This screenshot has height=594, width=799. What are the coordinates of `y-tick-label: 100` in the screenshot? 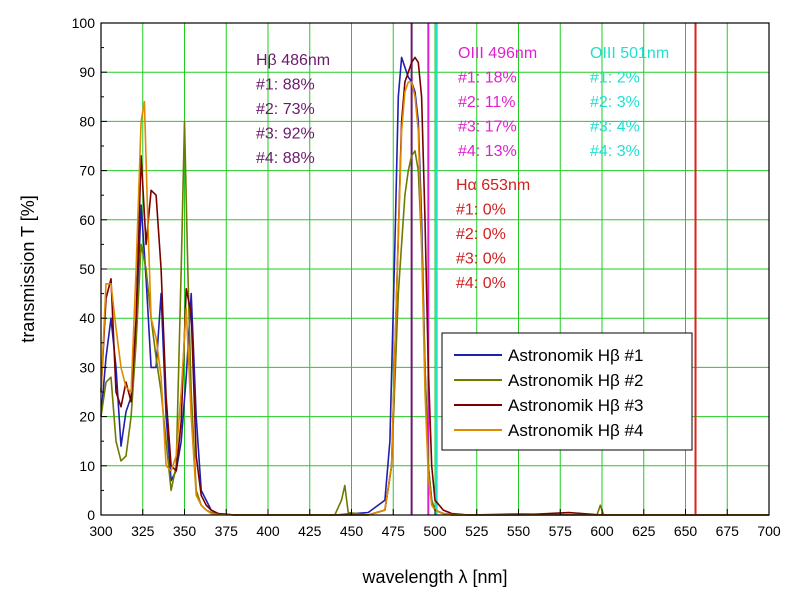 It's located at (84, 23).